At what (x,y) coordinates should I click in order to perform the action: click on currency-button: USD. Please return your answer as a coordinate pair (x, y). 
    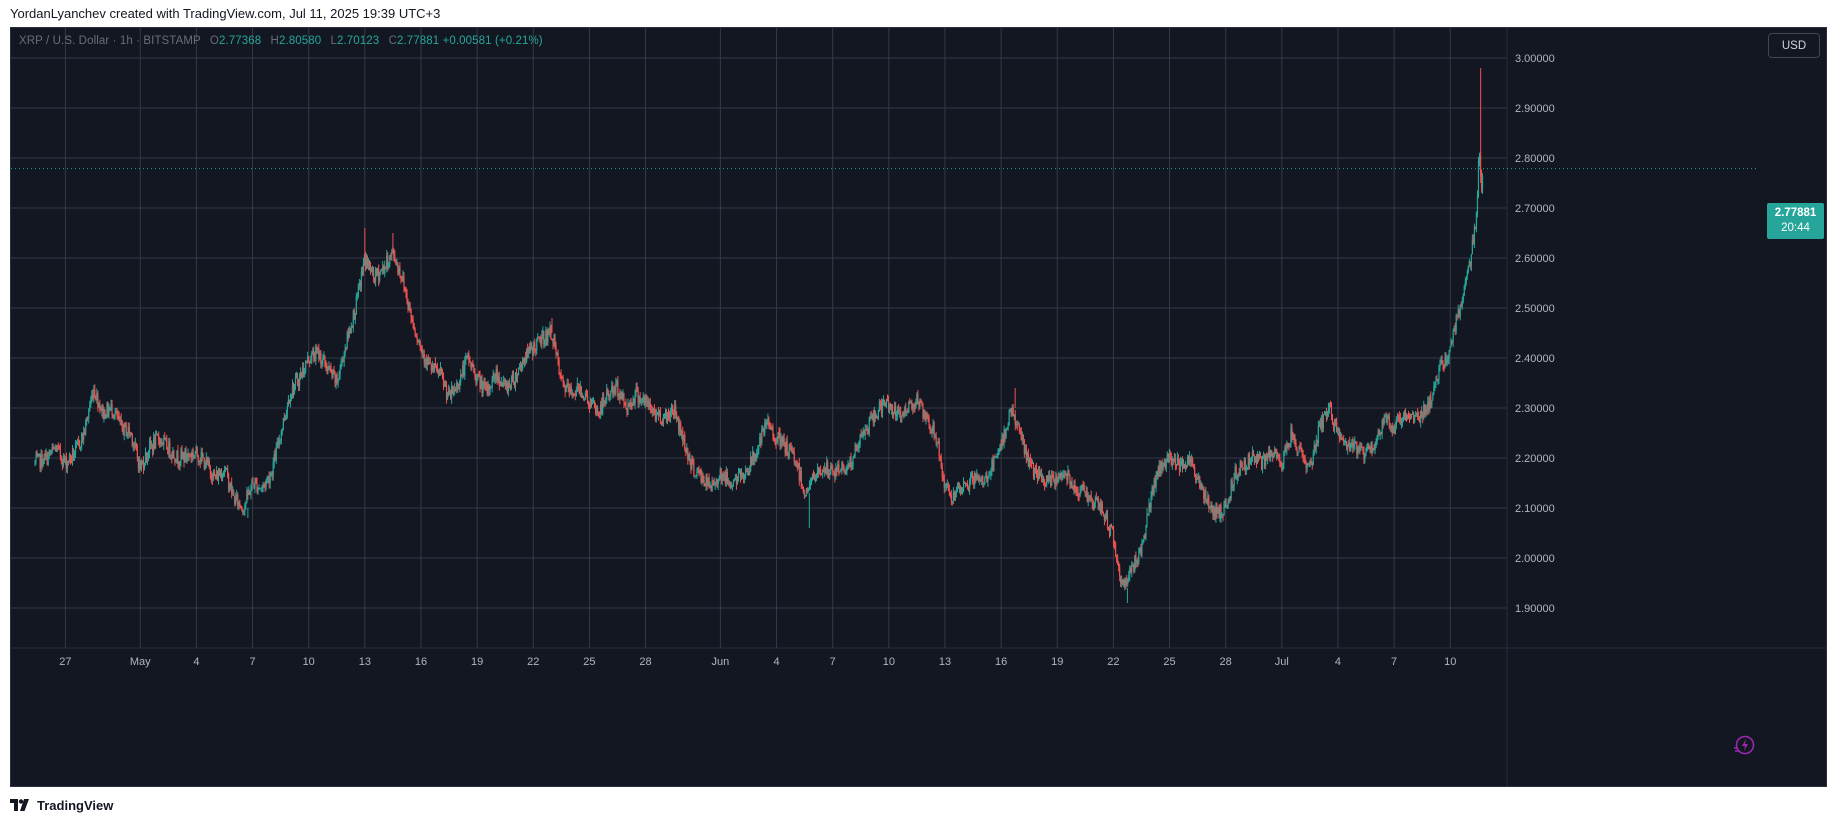
    Looking at the image, I should click on (1794, 45).